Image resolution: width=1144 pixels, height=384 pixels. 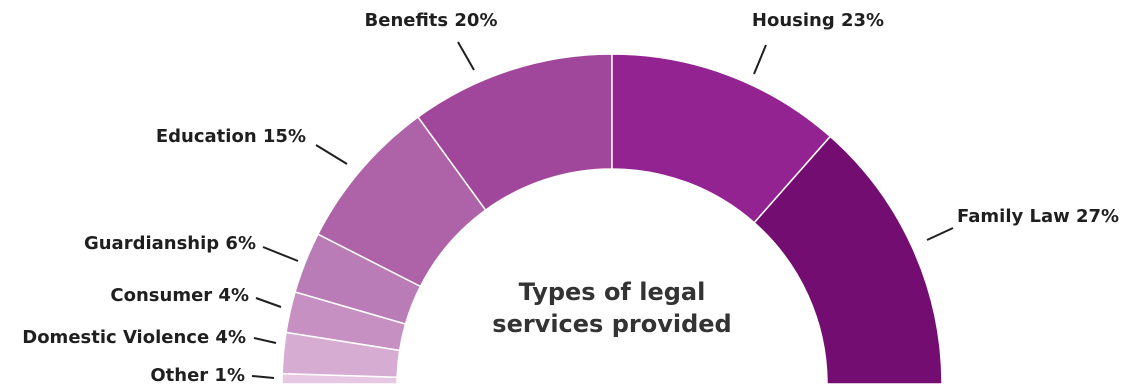 What do you see at coordinates (268, 302) in the screenshot?
I see `leader-line-consumer` at bounding box center [268, 302].